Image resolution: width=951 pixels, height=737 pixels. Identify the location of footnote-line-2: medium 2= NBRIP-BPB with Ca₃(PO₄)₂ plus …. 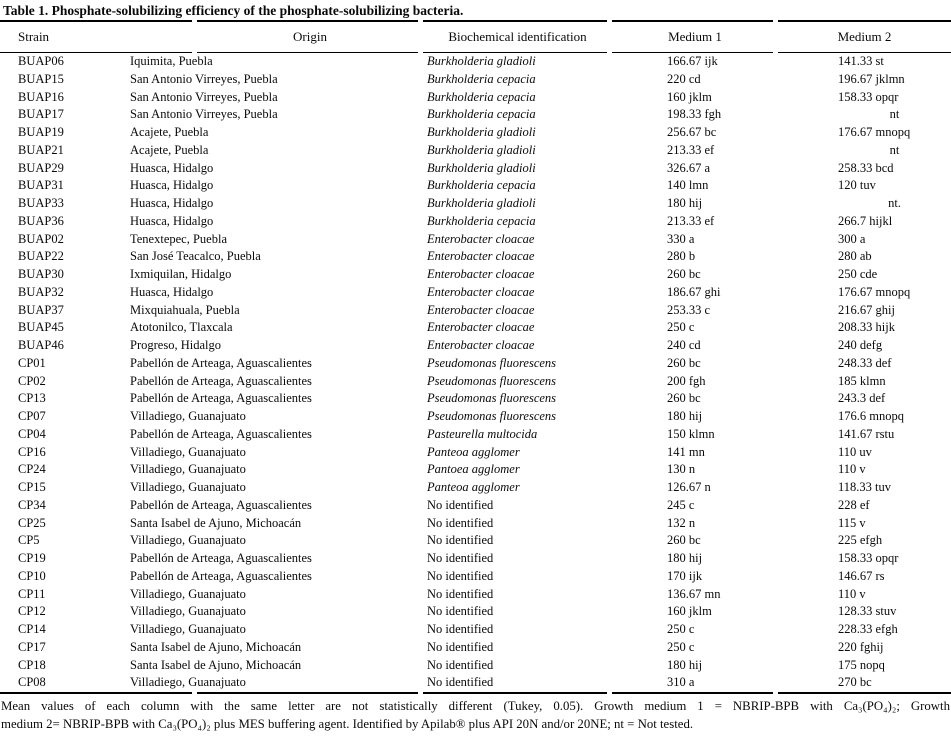
(347, 723).